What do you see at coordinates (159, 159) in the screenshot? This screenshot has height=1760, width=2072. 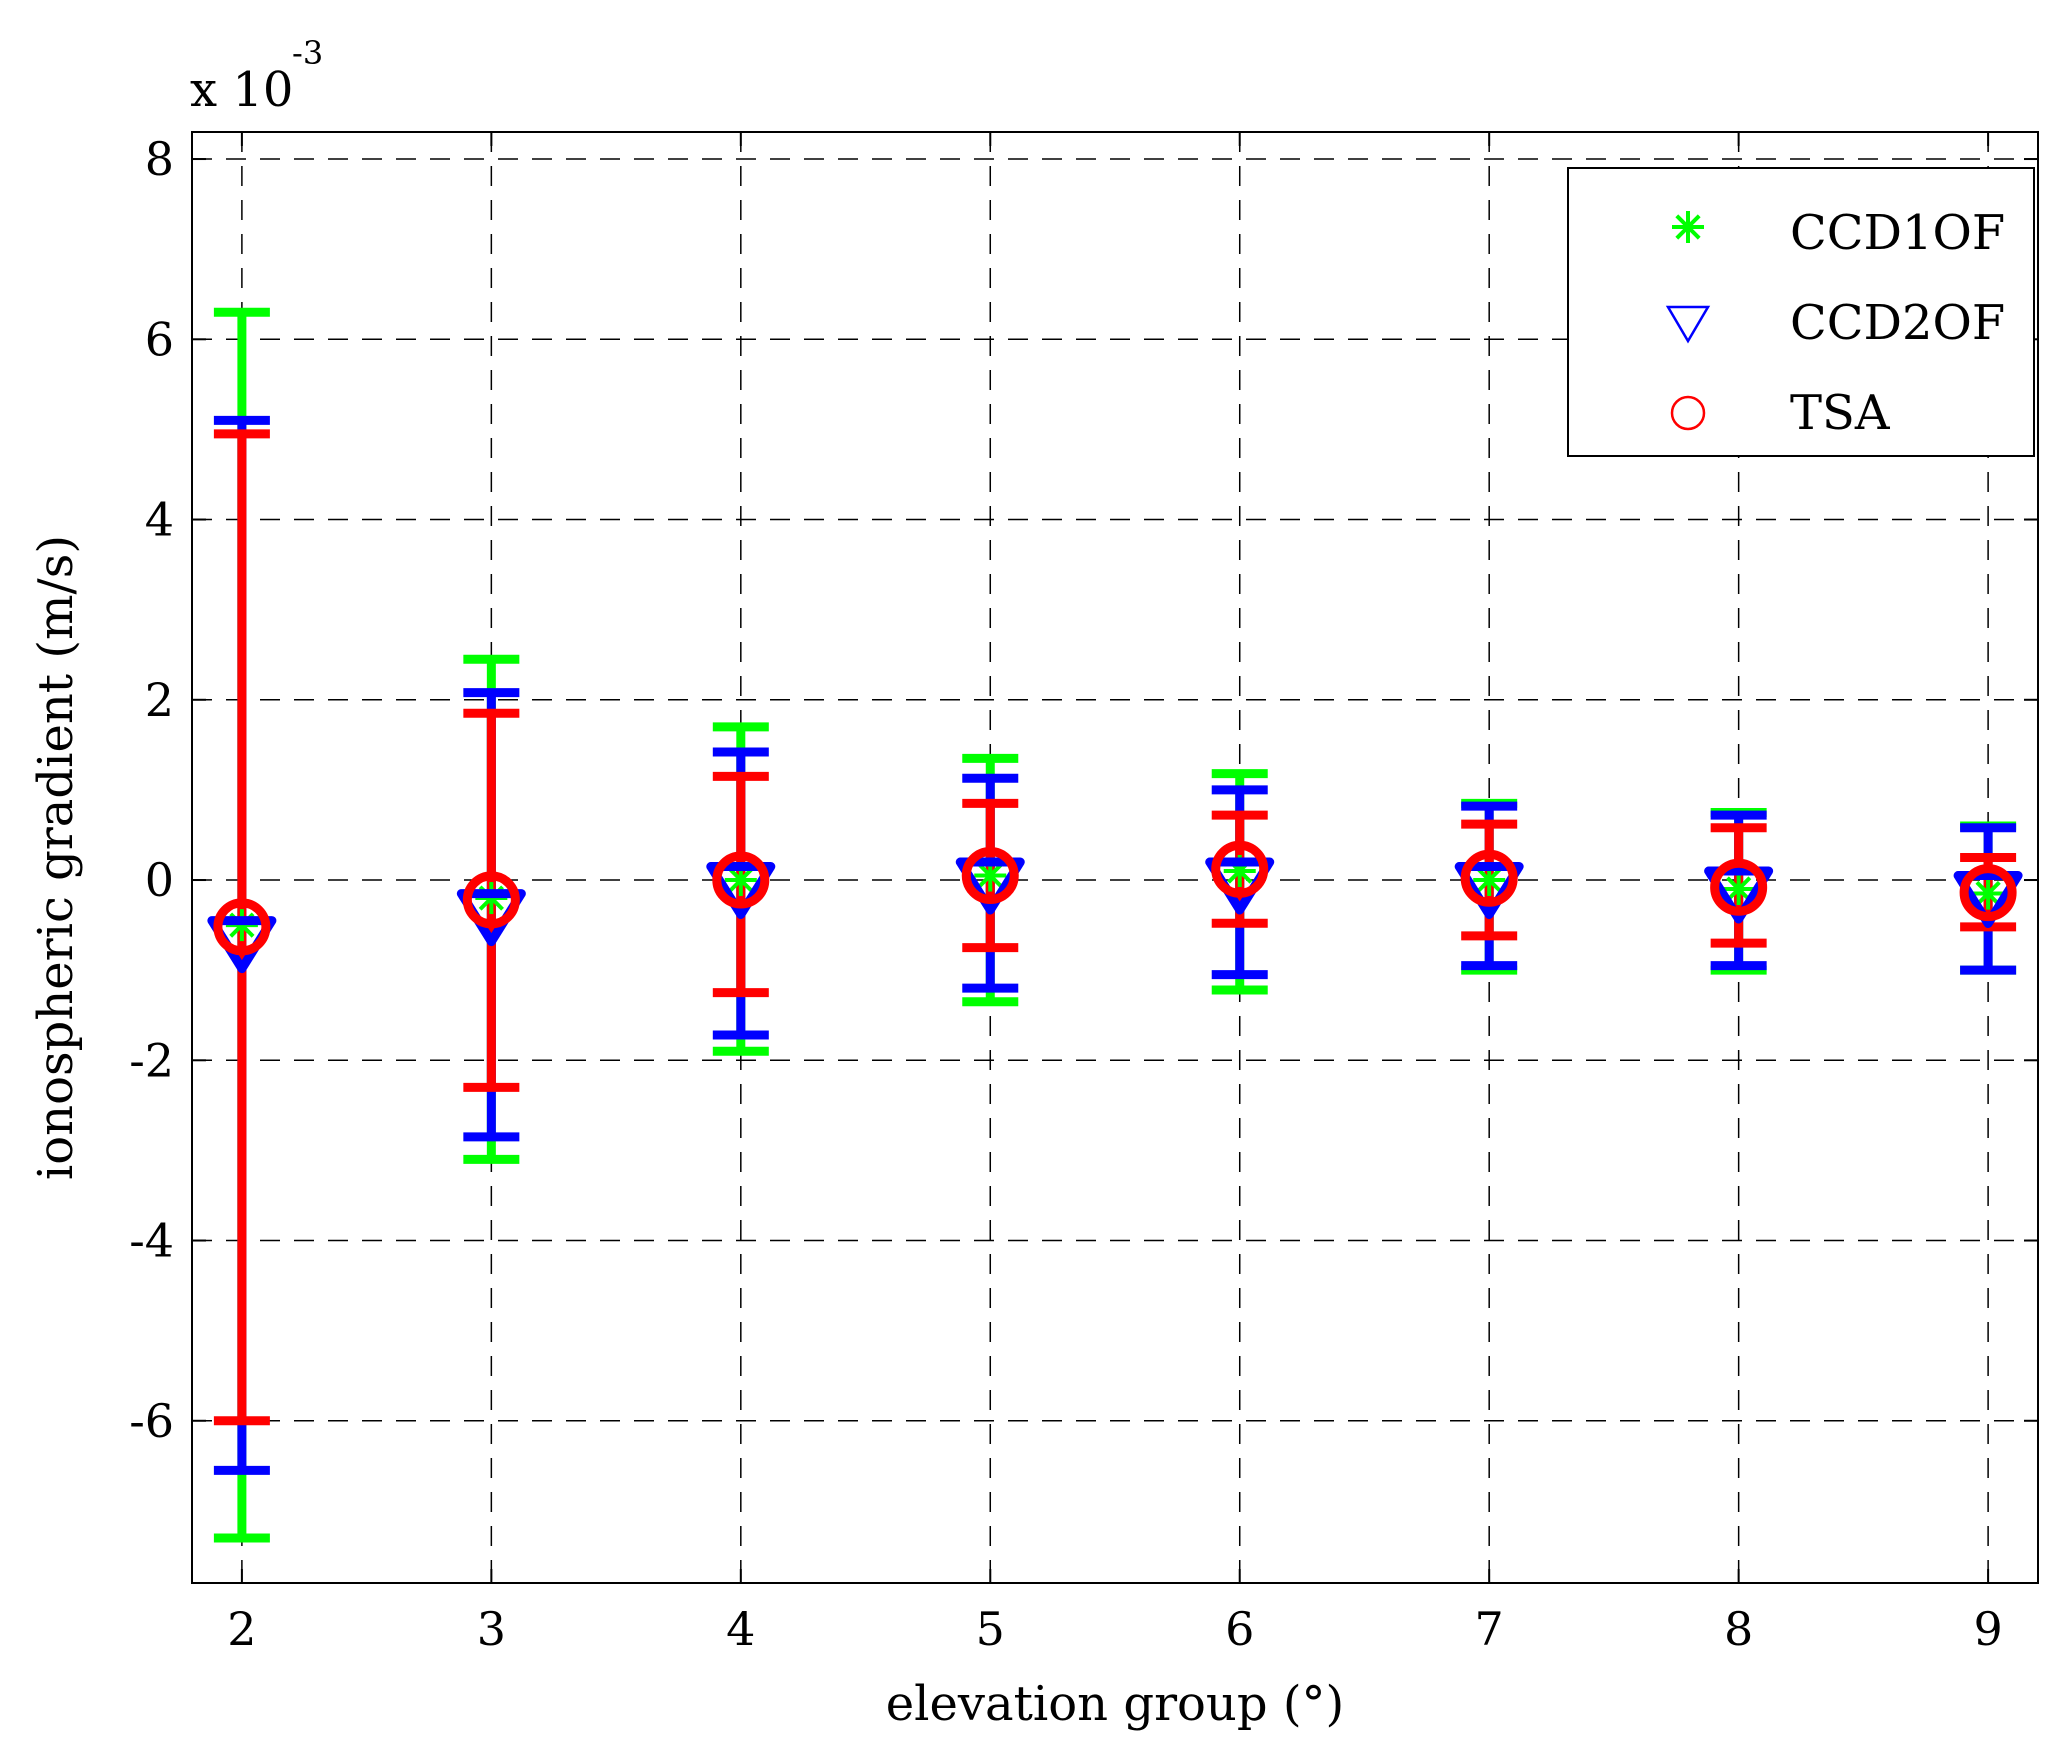 I see `y-tick-label-8: 8` at bounding box center [159, 159].